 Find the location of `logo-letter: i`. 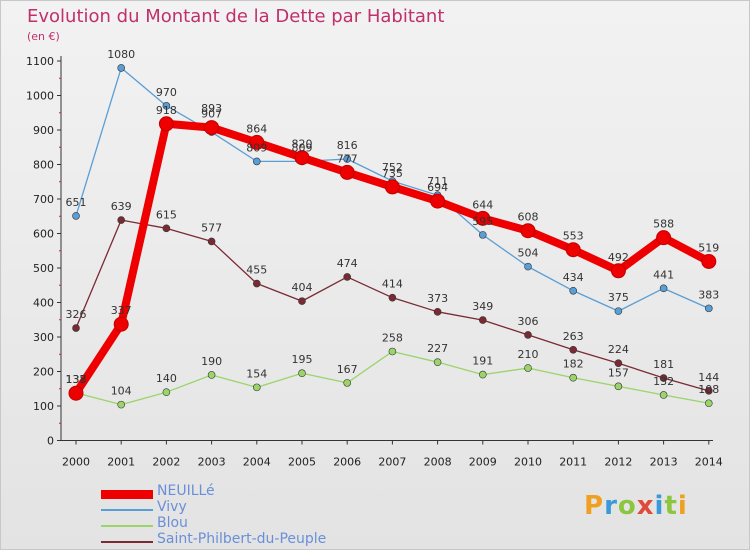

logo-letter: i is located at coordinates (682, 506).